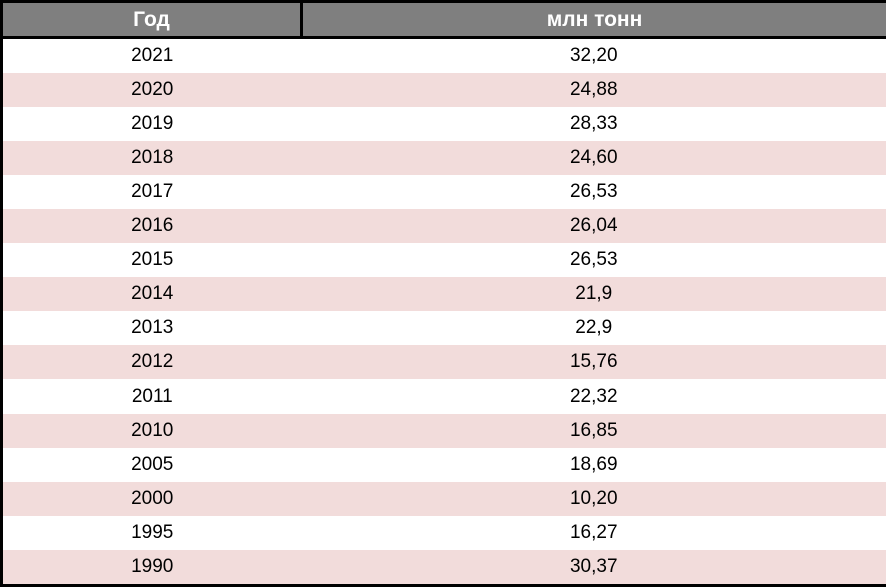 Image resolution: width=886 pixels, height=587 pixels. I want to click on header-row: Год млн тонн, so click(443, 20).